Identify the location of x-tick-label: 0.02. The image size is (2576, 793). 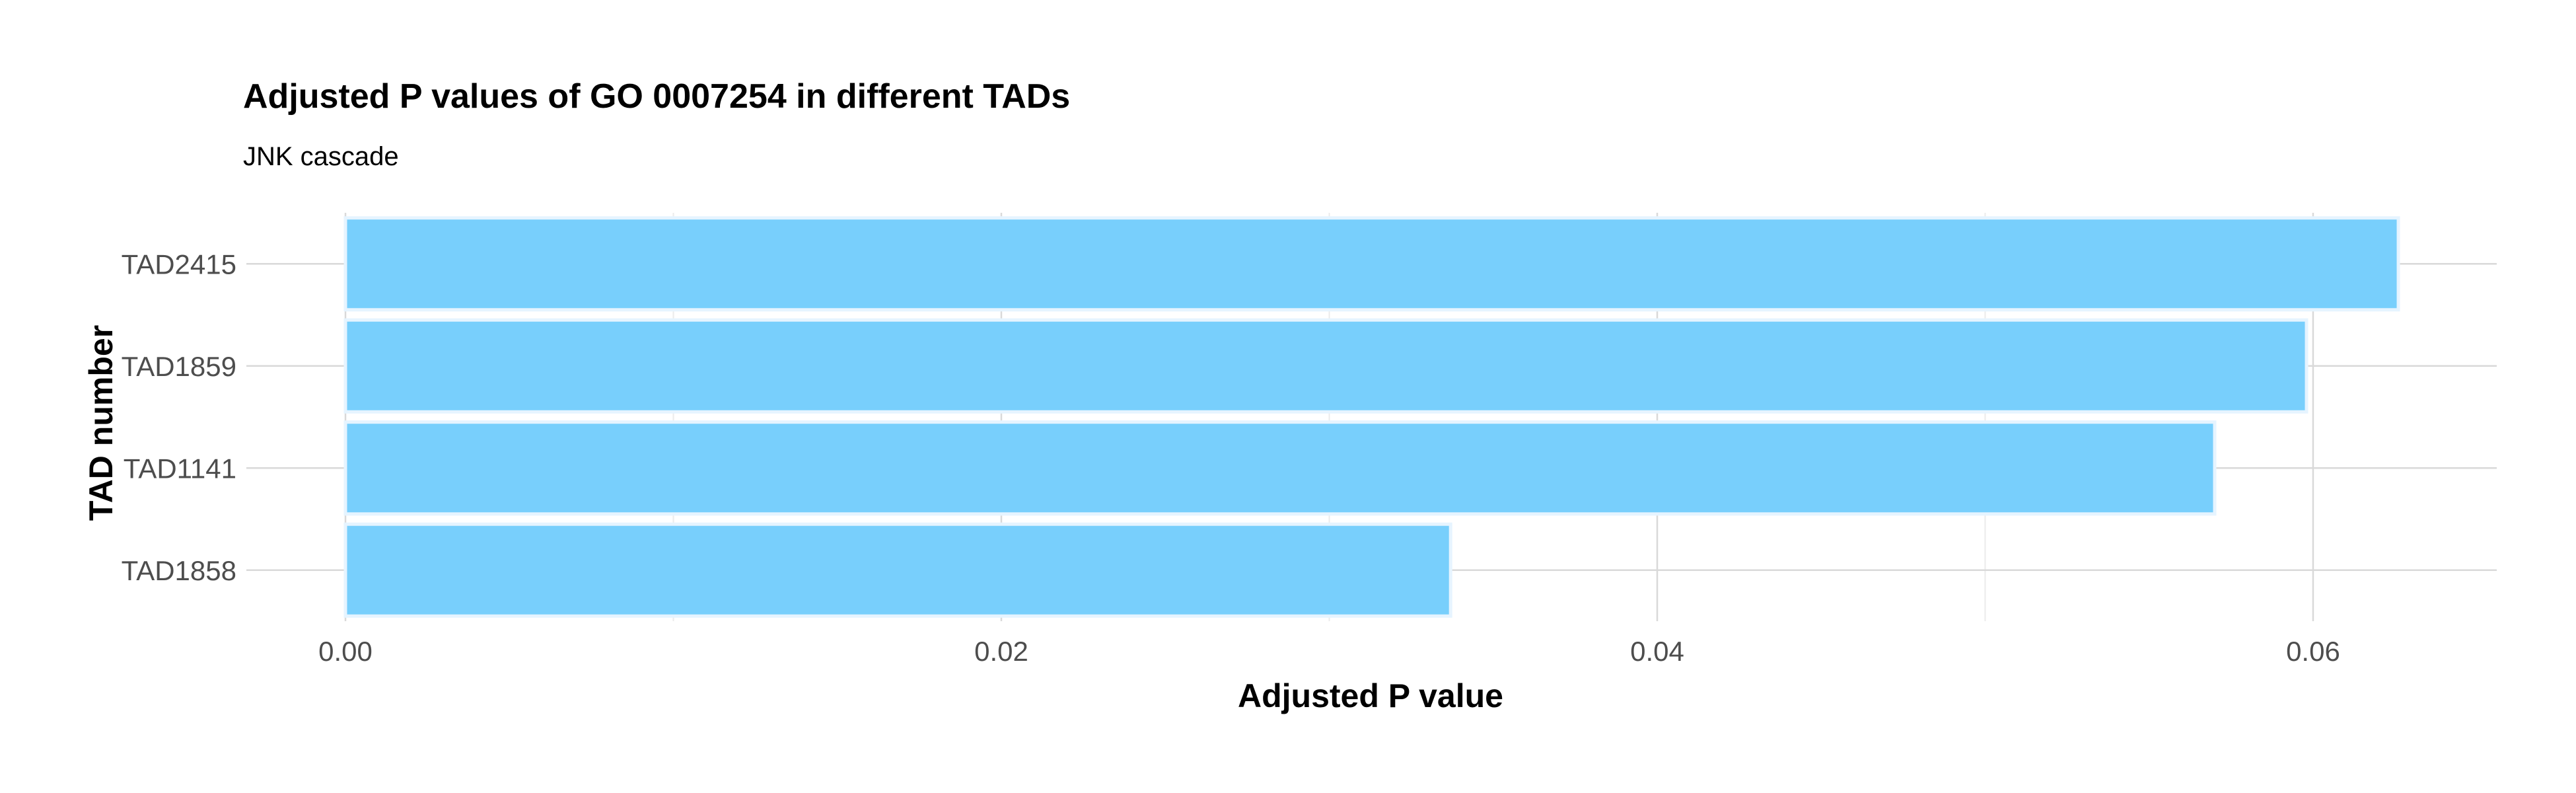
(1001, 652).